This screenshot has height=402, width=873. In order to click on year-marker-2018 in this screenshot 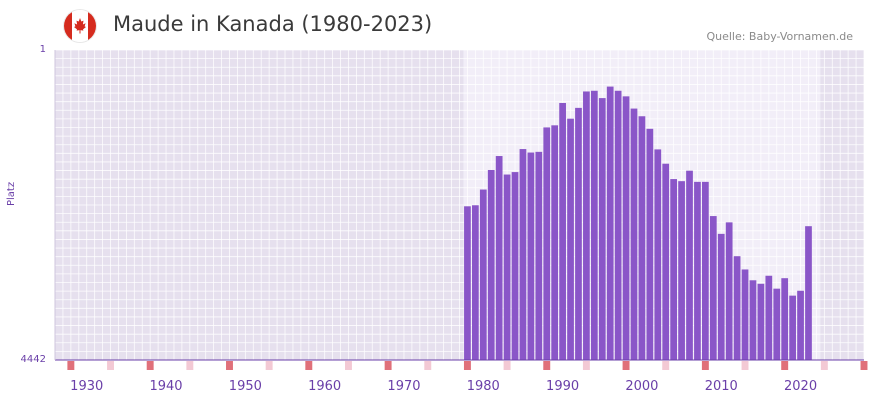, I will do `click(785, 365)`.